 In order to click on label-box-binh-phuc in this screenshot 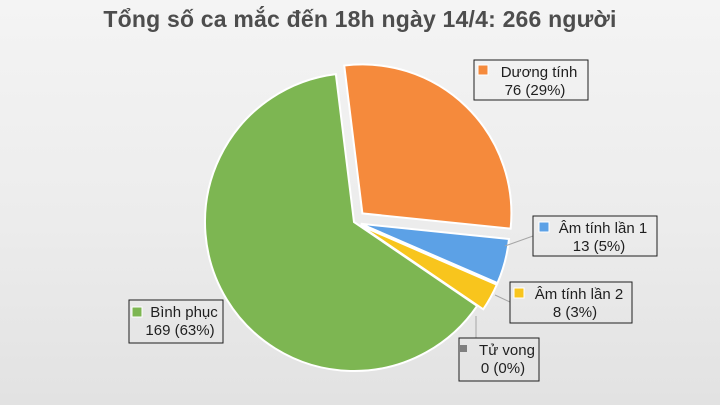, I will do `click(176, 321)`.